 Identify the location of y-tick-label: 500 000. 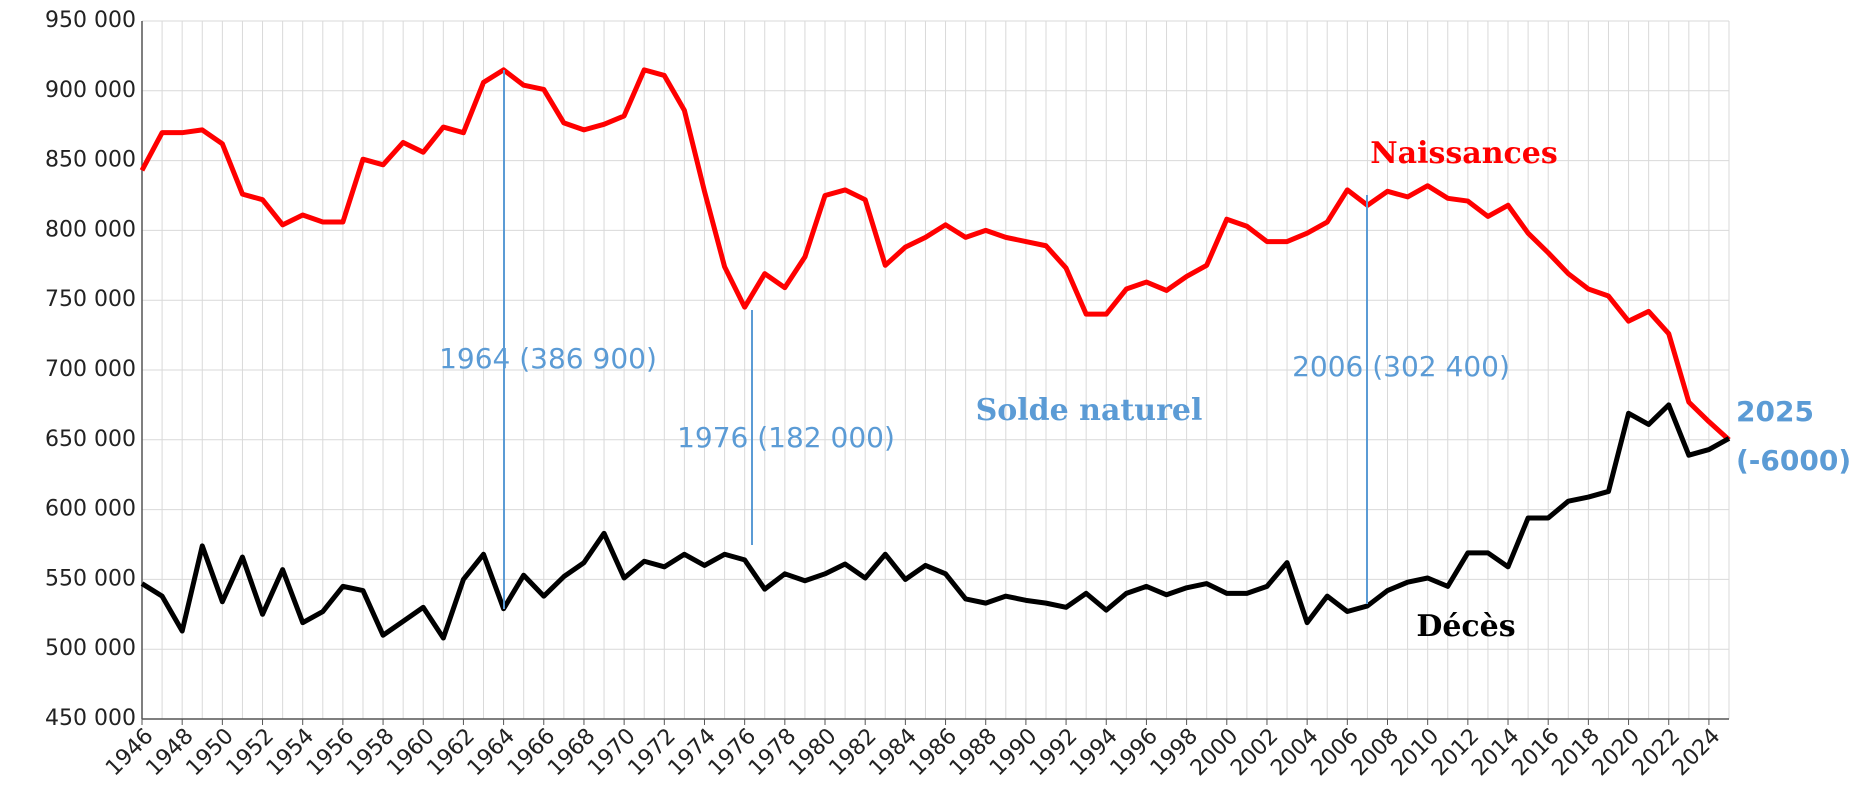
(90, 648).